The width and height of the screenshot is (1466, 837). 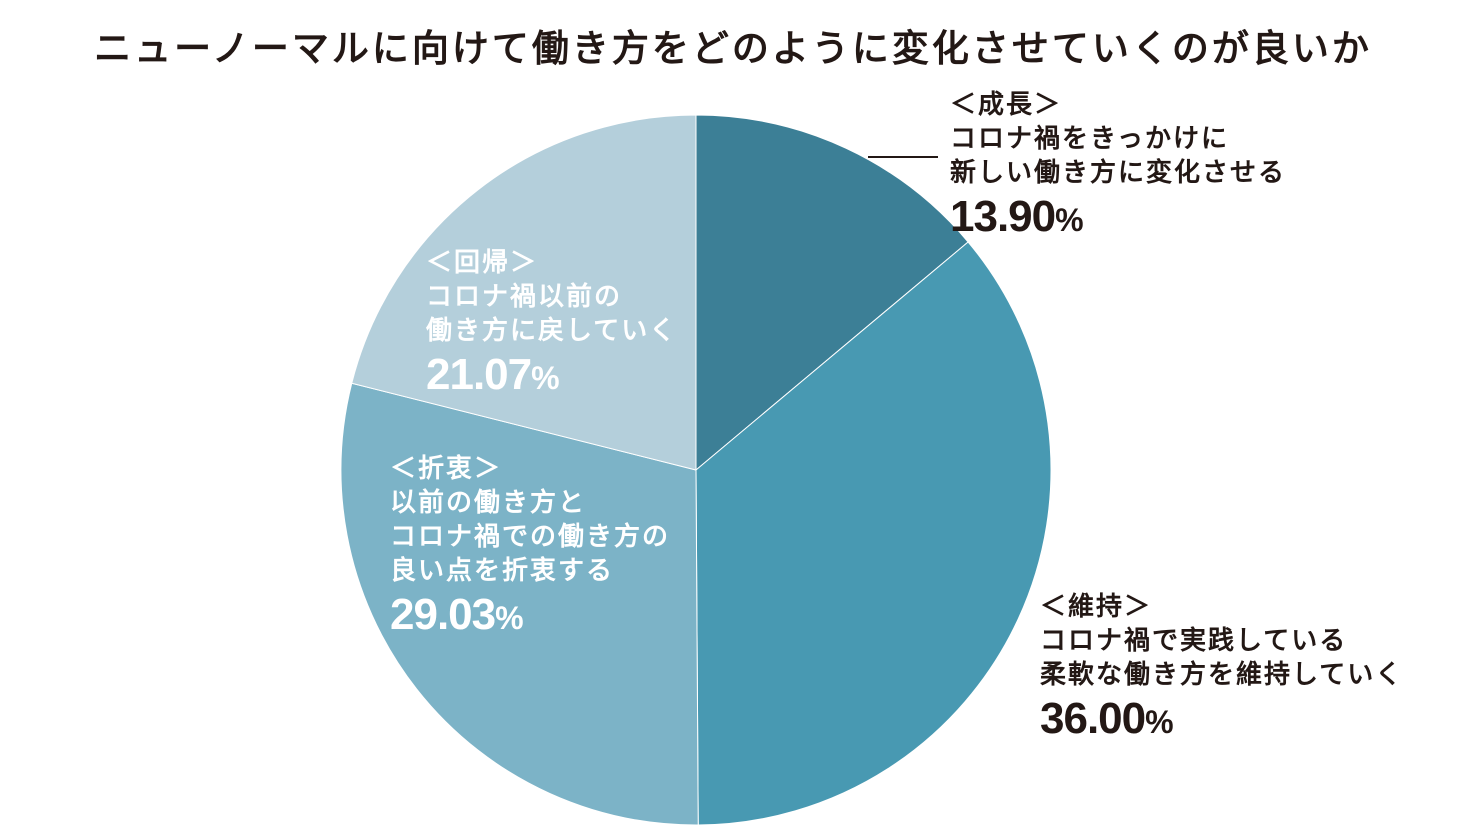 What do you see at coordinates (443, 614) in the screenshot?
I see `slice-value-number: 29.03` at bounding box center [443, 614].